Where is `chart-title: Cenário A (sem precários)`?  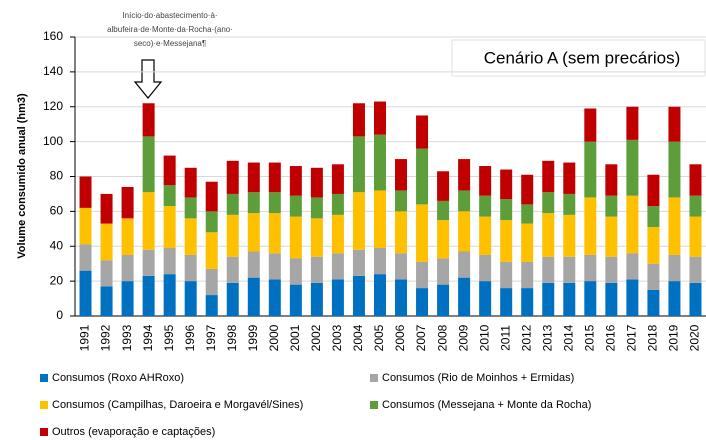 chart-title: Cenário A (sem precários) is located at coordinates (582, 57).